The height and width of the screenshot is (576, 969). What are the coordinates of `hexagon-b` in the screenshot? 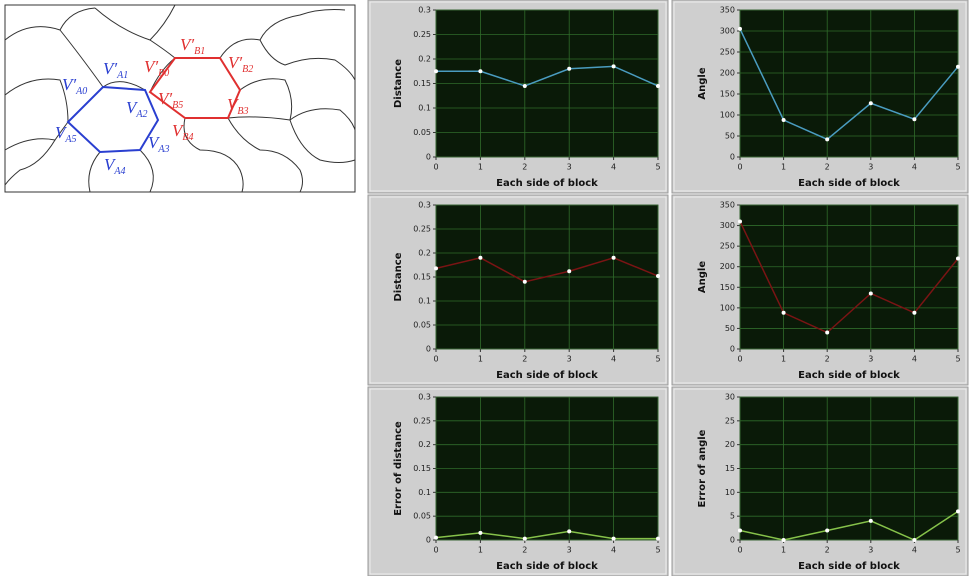 It's located at (195, 88).